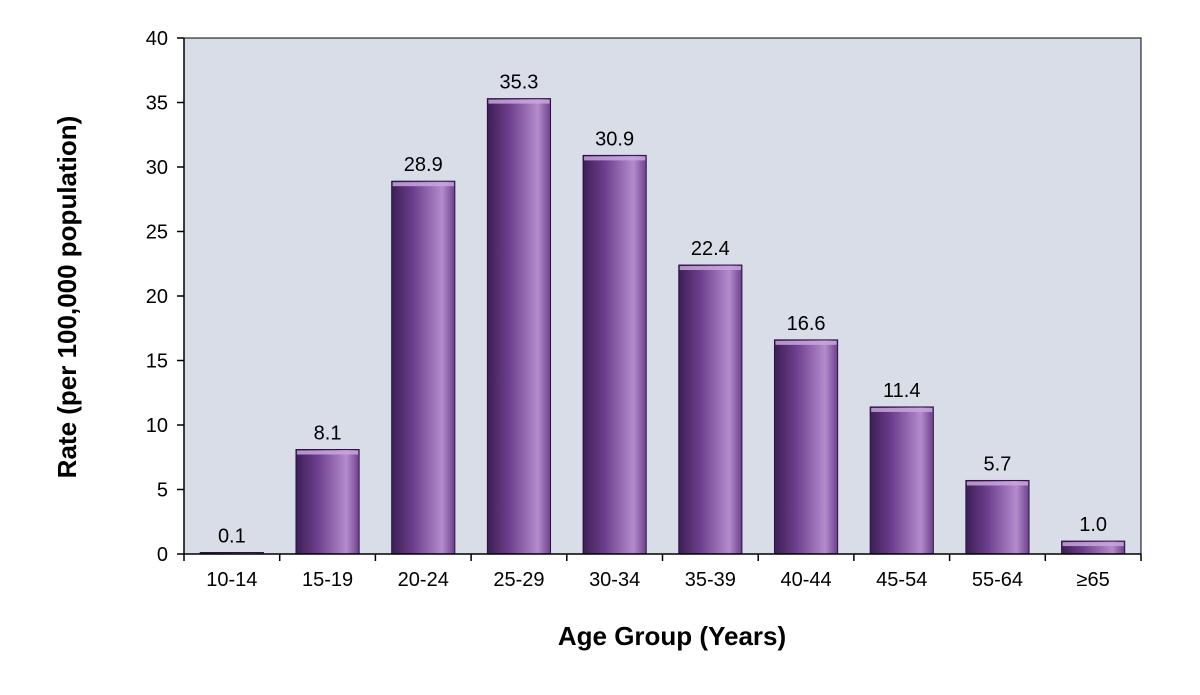  I want to click on bar-value-label: 0.1, so click(232, 537).